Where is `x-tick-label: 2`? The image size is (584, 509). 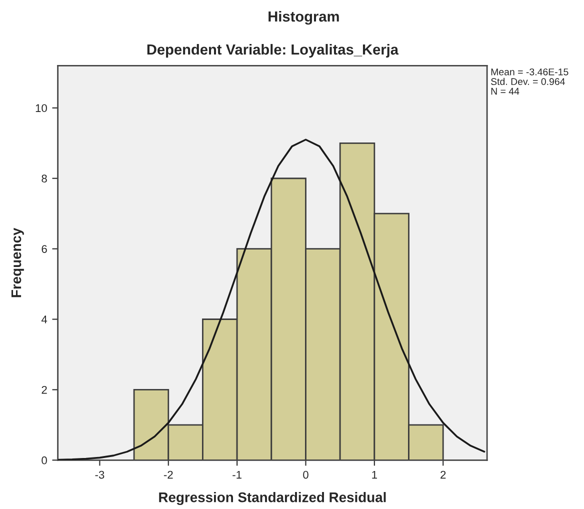
x-tick-label: 2 is located at coordinates (443, 474).